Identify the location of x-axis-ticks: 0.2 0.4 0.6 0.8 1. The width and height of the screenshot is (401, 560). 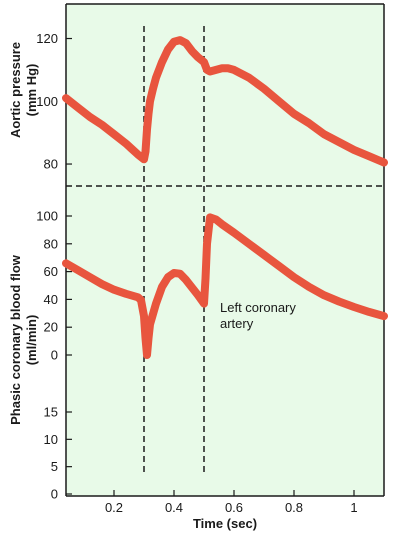
(231, 502).